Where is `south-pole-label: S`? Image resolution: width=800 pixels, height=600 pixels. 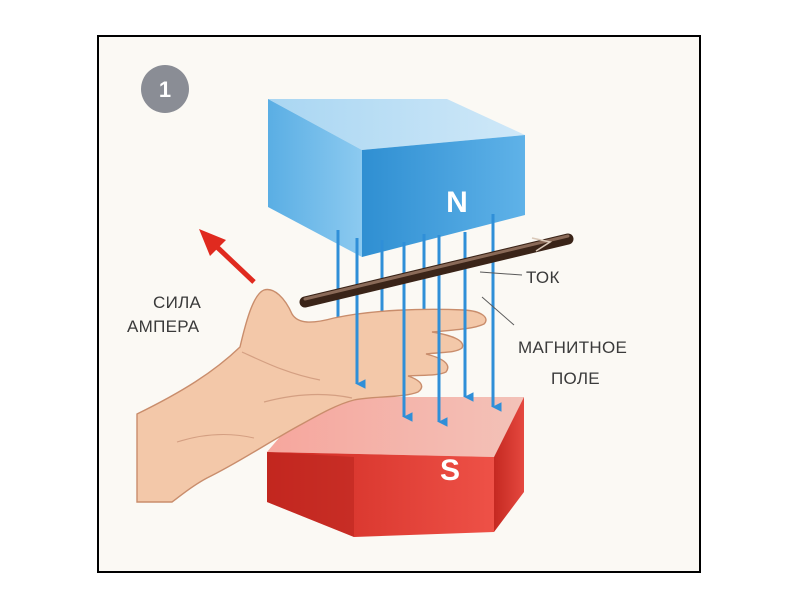 south-pole-label: S is located at coordinates (450, 470).